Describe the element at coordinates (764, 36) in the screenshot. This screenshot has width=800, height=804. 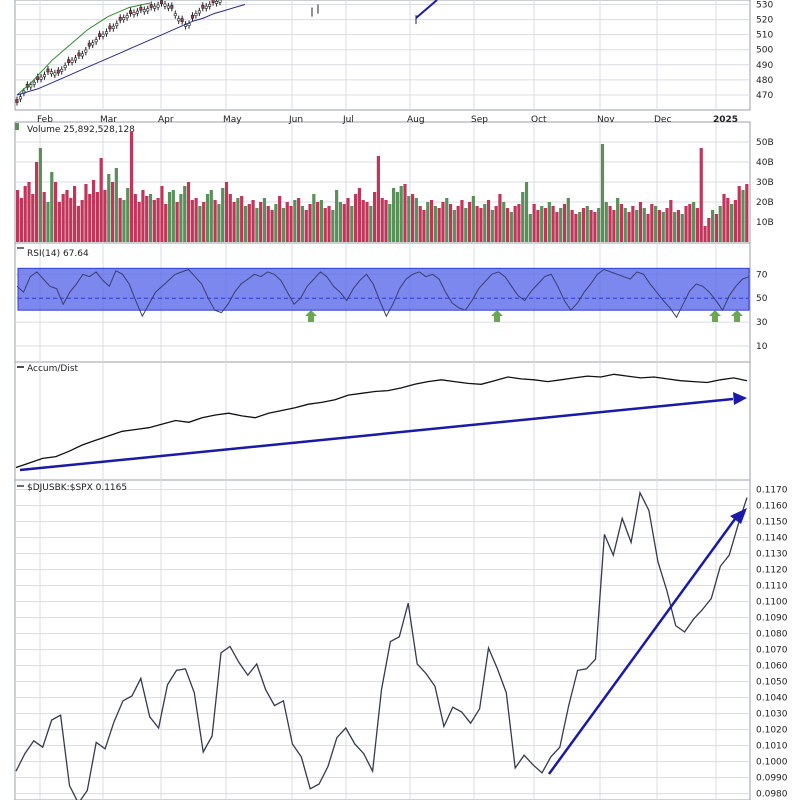
I see `price-tick-label: 510` at that location.